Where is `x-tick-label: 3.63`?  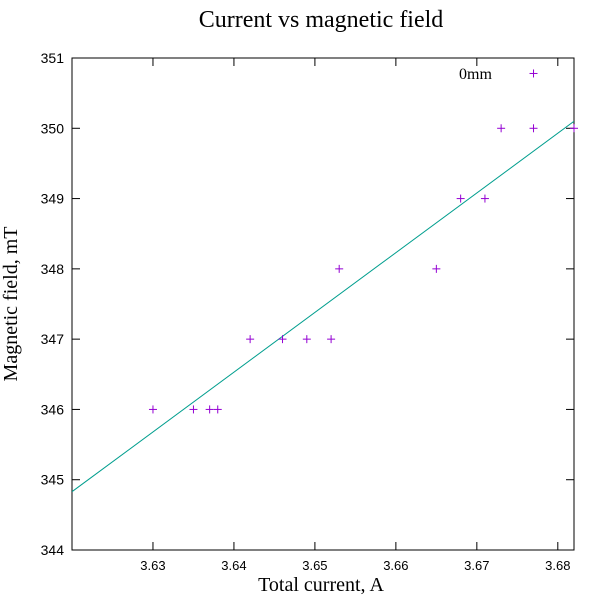
x-tick-label: 3.63 is located at coordinates (152, 565).